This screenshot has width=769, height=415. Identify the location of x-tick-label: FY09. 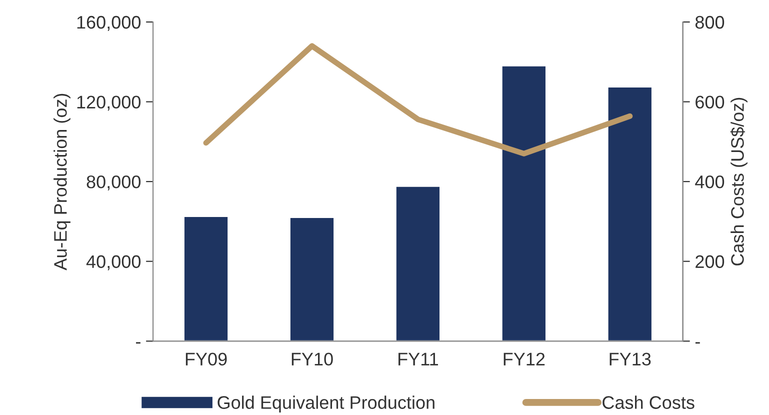
(206, 359).